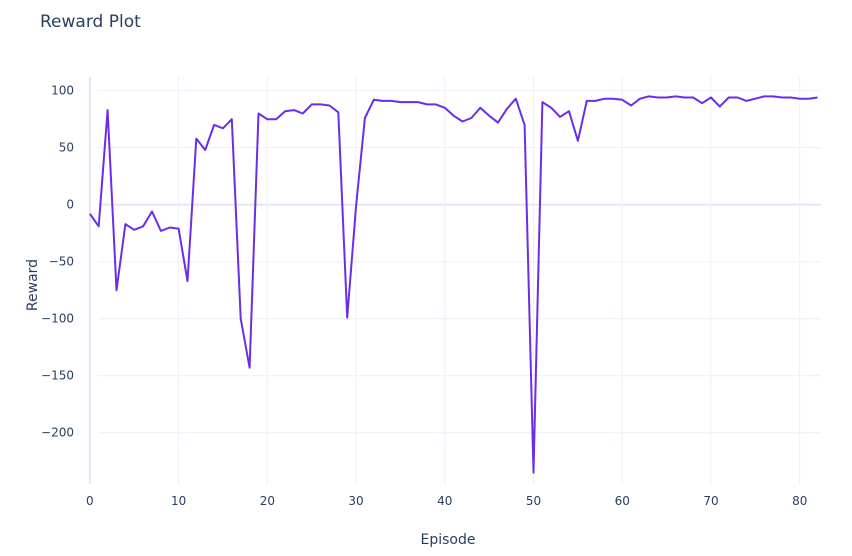  What do you see at coordinates (90, 22) in the screenshot?
I see `chart-title: Reward Plot` at bounding box center [90, 22].